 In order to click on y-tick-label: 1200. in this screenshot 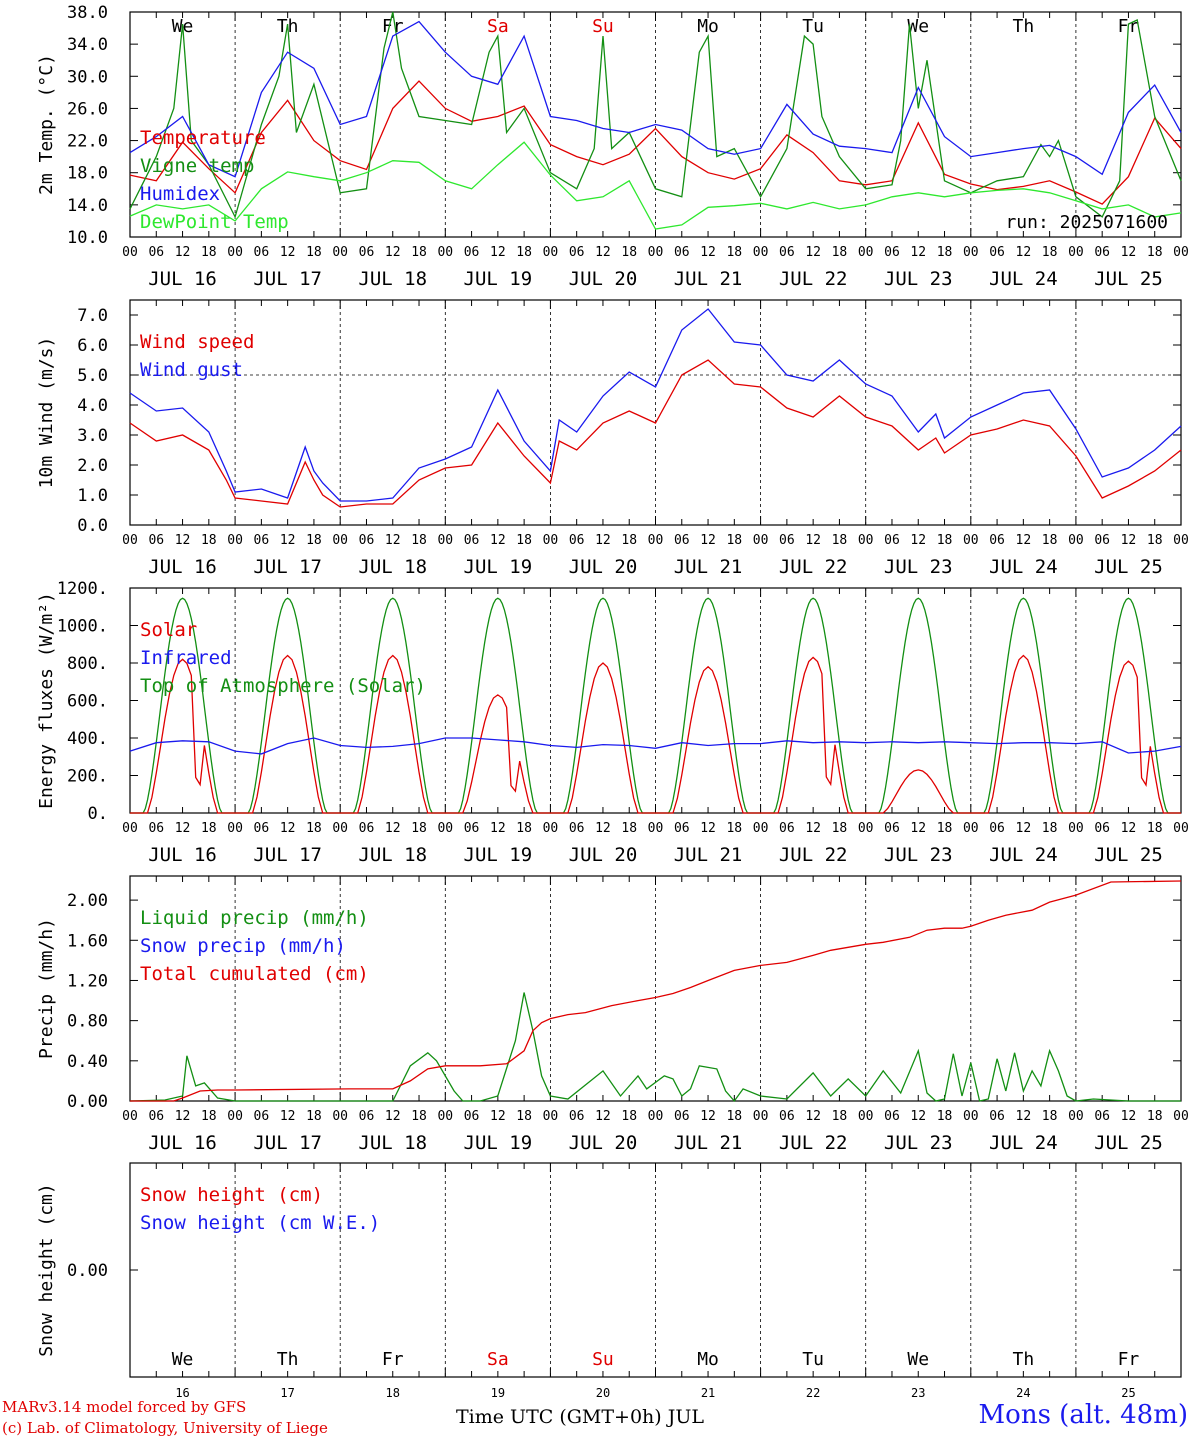, I will do `click(82, 589)`.